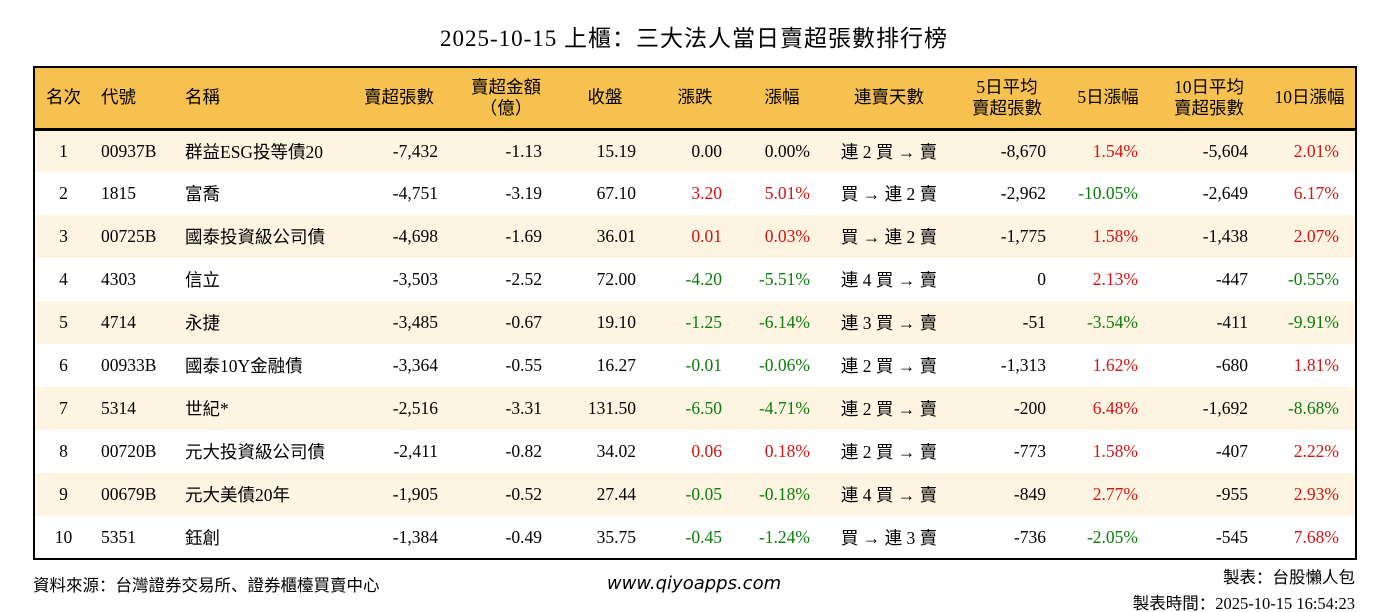 This screenshot has width=1388, height=612. I want to click on cell-avg10: -955, so click(1231, 494).